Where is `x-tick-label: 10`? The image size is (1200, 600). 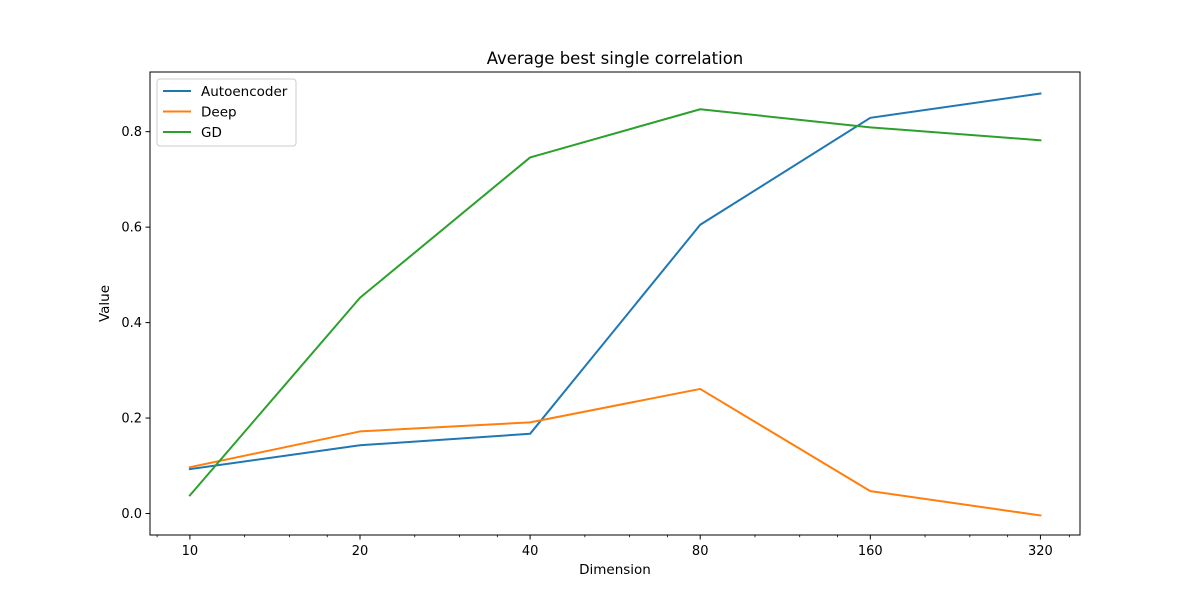 x-tick-label: 10 is located at coordinates (190, 551).